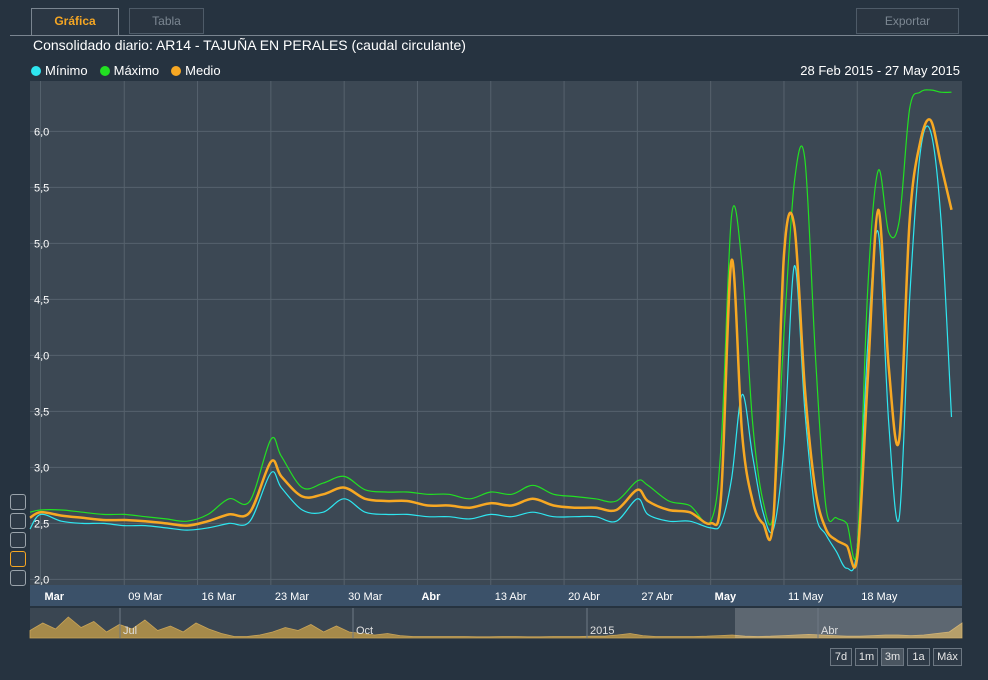  Describe the element at coordinates (41, 300) in the screenshot. I see `y-tick-label: 4,5` at that location.